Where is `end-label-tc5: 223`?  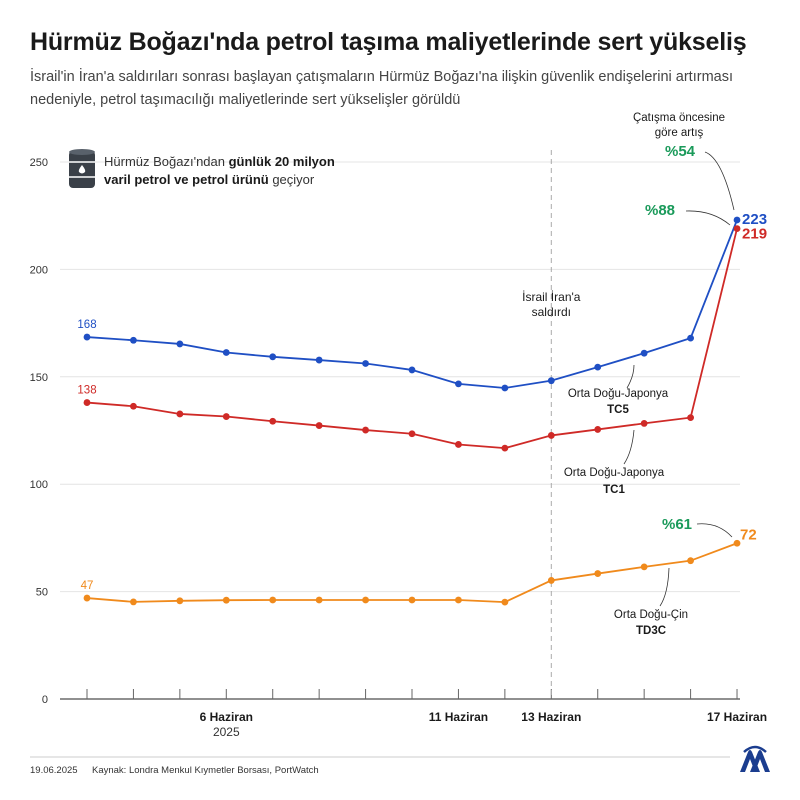 end-label-tc5: 223 is located at coordinates (754, 219).